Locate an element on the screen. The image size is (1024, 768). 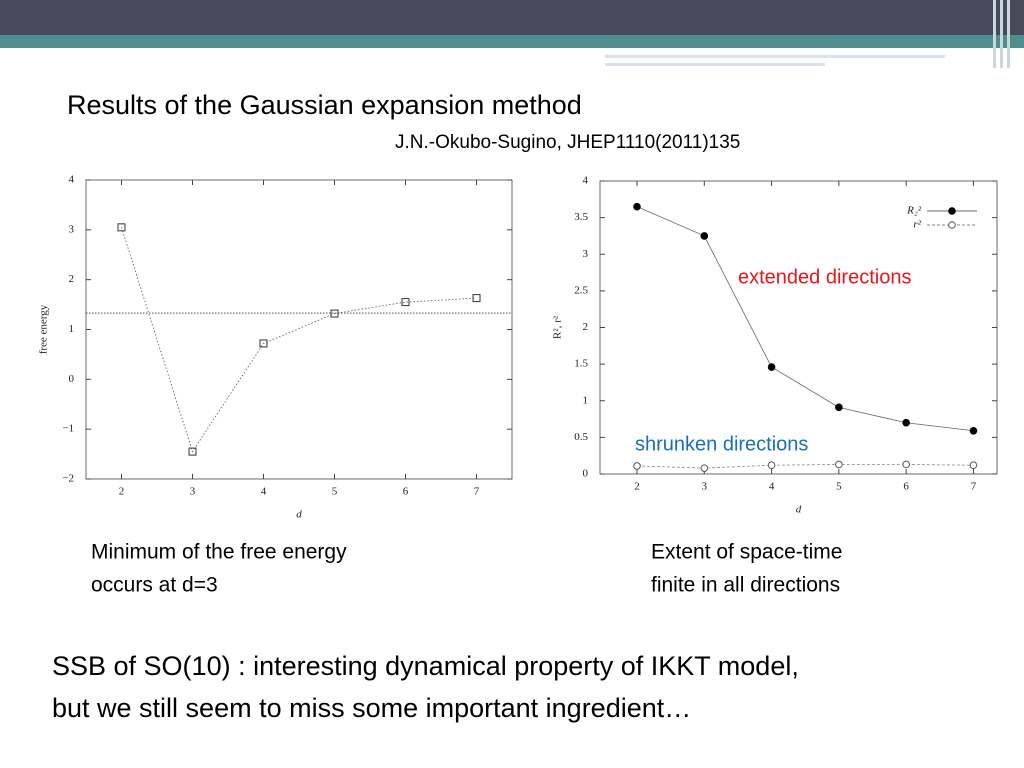
caption: finite in all directions is located at coordinates (745, 585).